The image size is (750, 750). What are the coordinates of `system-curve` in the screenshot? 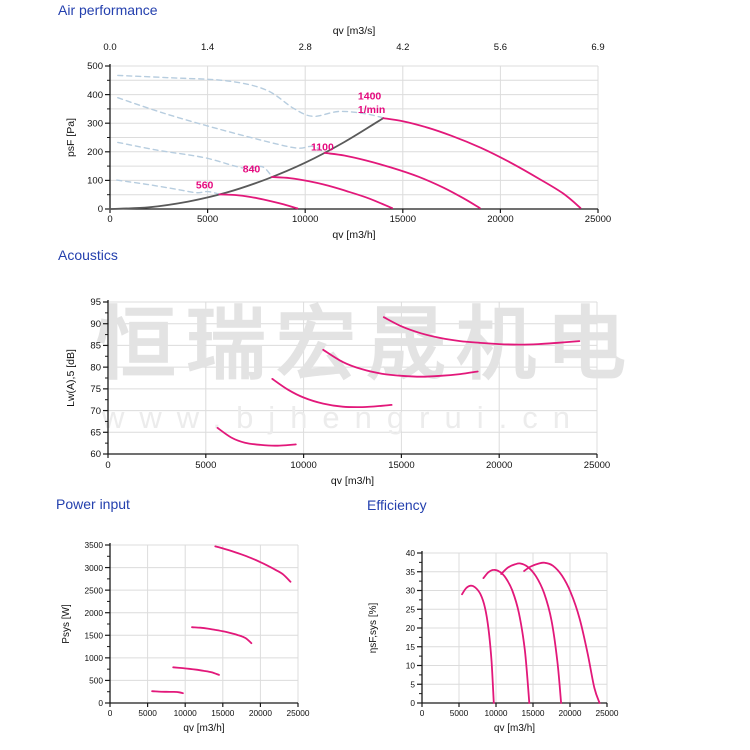 It's located at (247, 163).